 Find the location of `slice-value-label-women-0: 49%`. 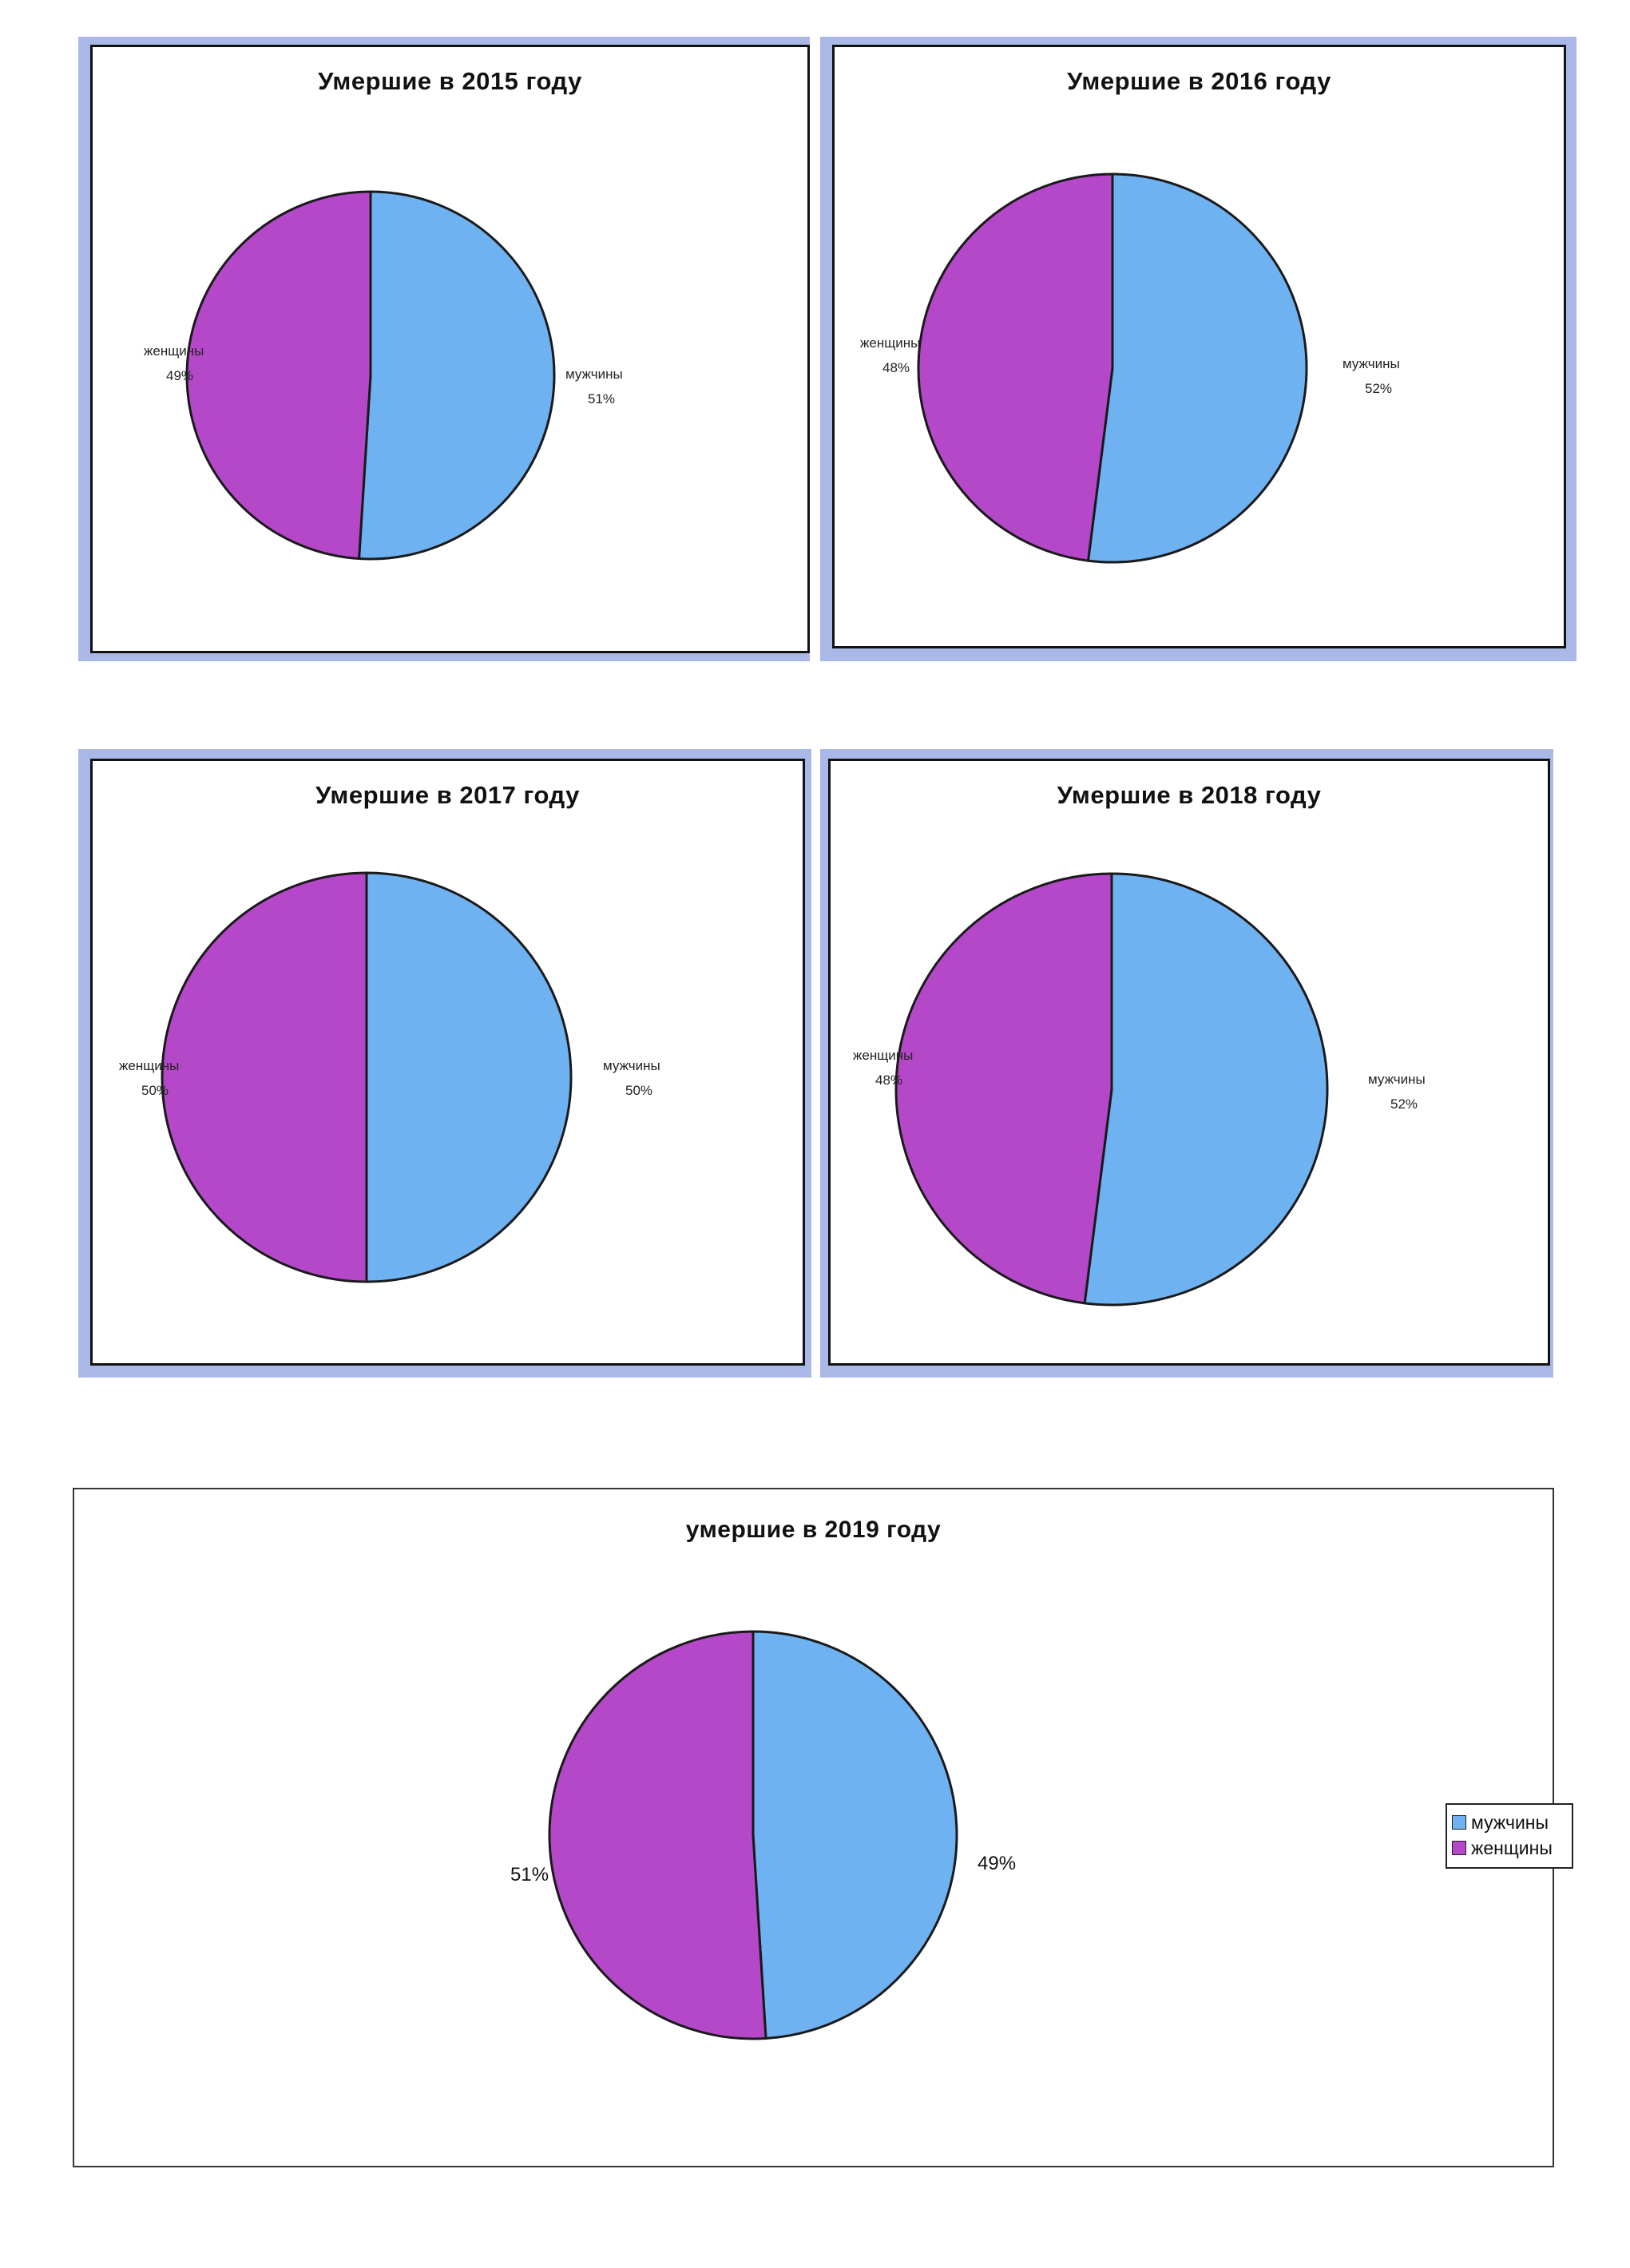

slice-value-label-women-0: 49% is located at coordinates (179, 376).